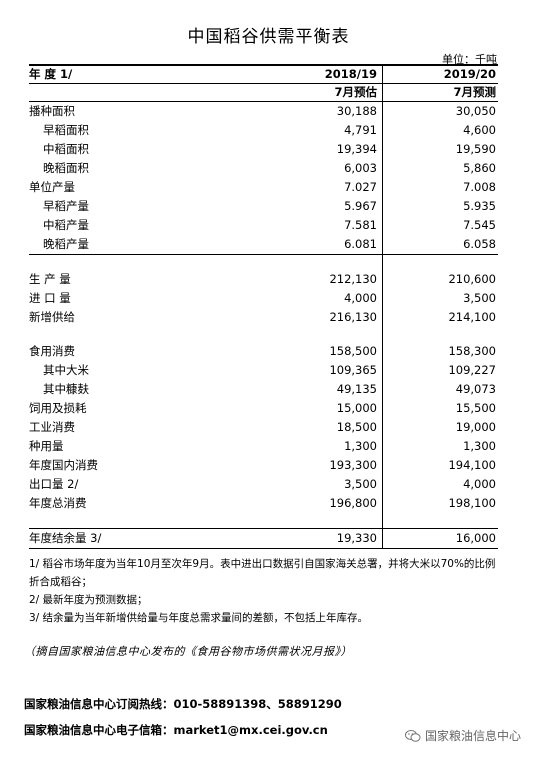 The height and width of the screenshot is (761, 537). Describe the element at coordinates (199, 618) in the screenshot. I see `footnote-3: 3/ 结余量为当年新增供给量与年度总需求量间的差额，不包括上年库存。` at that location.